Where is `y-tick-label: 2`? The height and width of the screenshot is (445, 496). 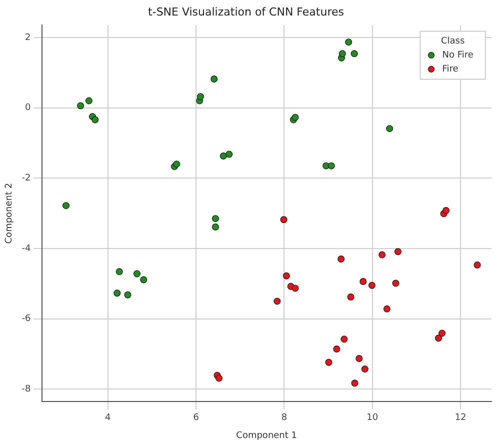 y-tick-label: 2 is located at coordinates (28, 37).